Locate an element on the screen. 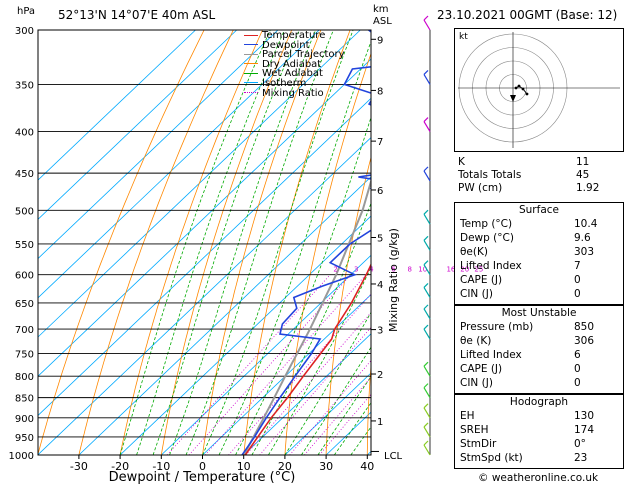 The height and width of the screenshot is (486, 629). mixing-ratio-label: 16 is located at coordinates (450, 270).